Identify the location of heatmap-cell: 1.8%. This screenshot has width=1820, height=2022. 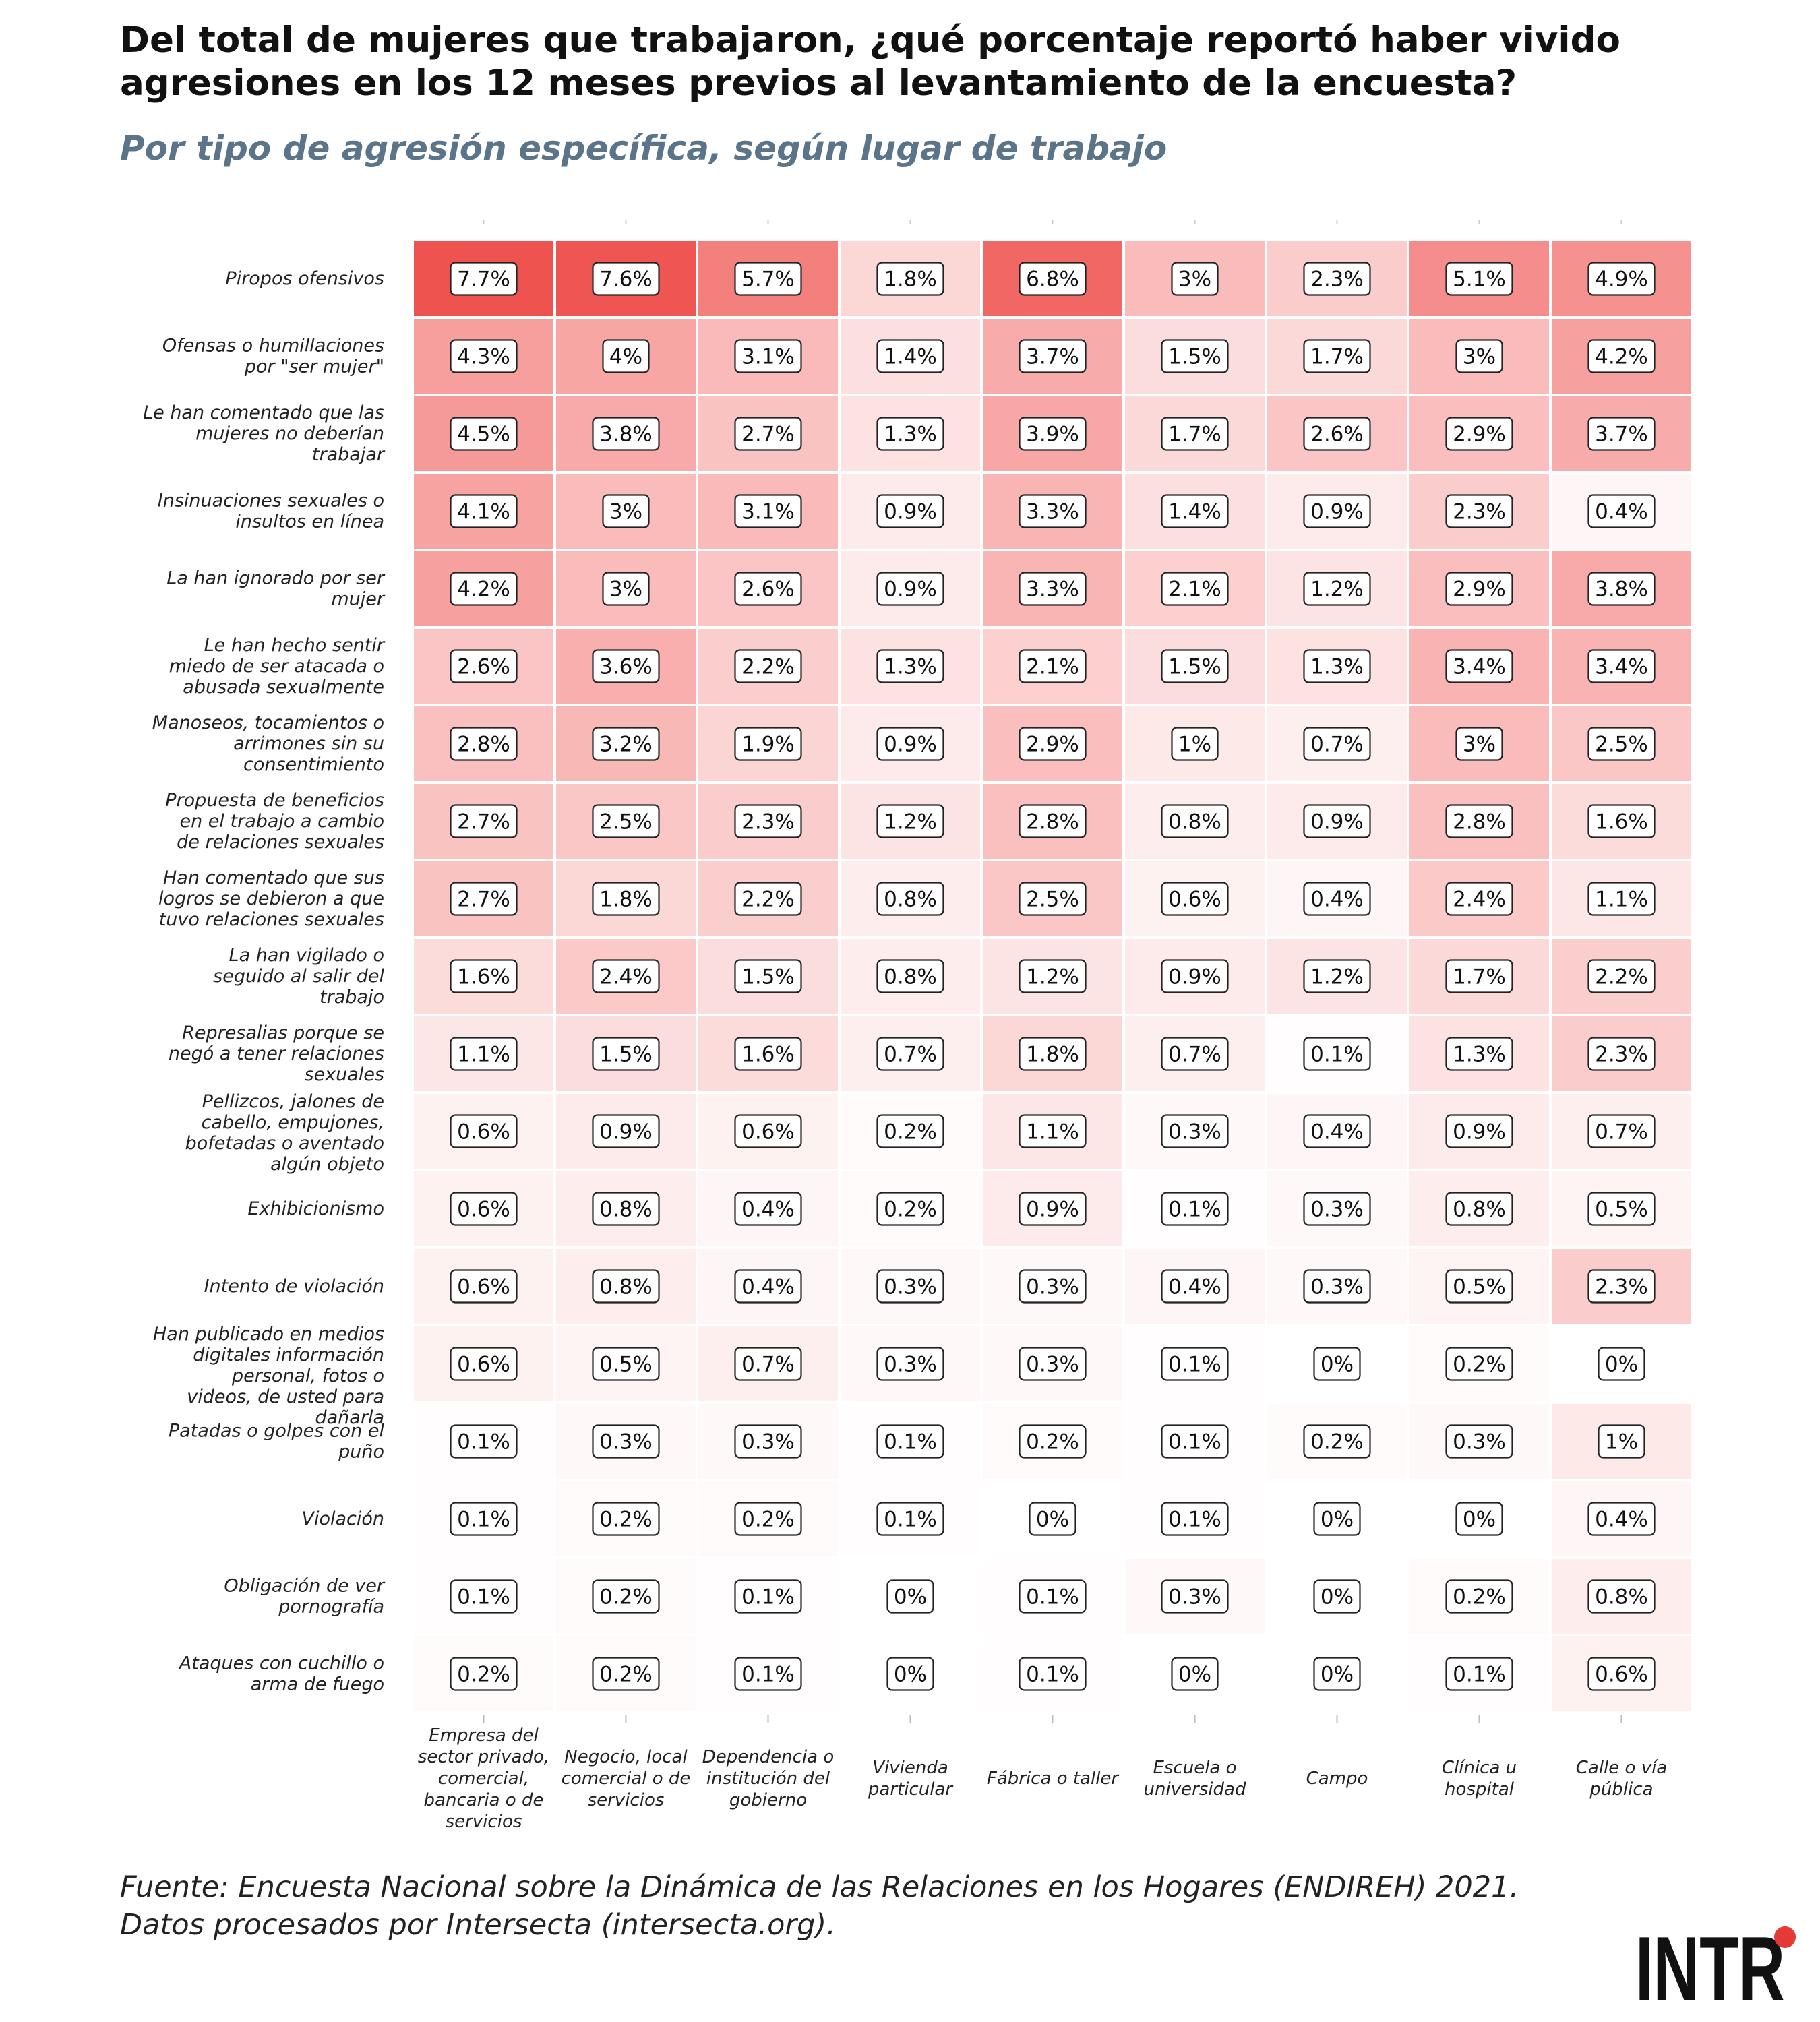
(910, 279).